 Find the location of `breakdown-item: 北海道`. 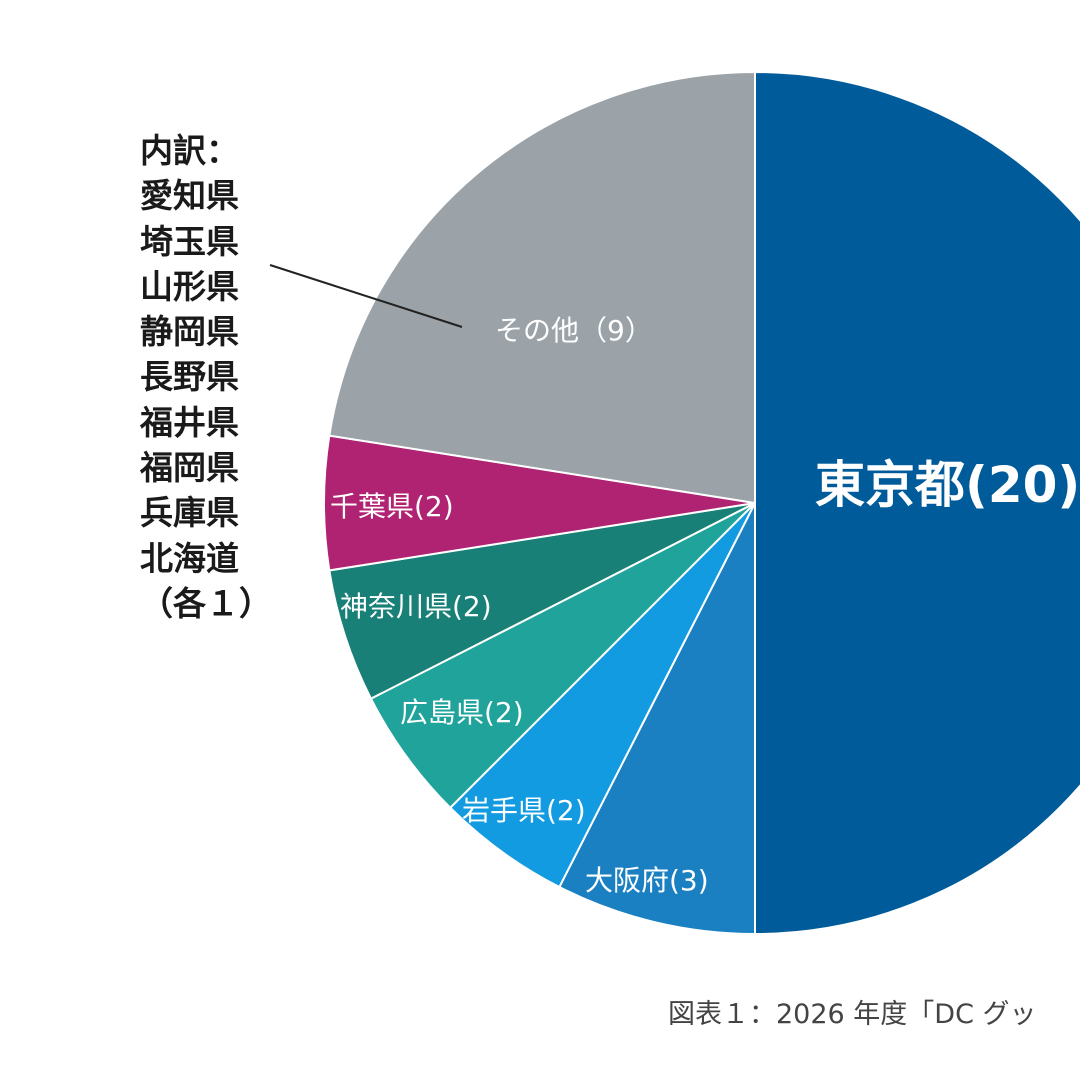

breakdown-item: 北海道 is located at coordinates (189, 558).